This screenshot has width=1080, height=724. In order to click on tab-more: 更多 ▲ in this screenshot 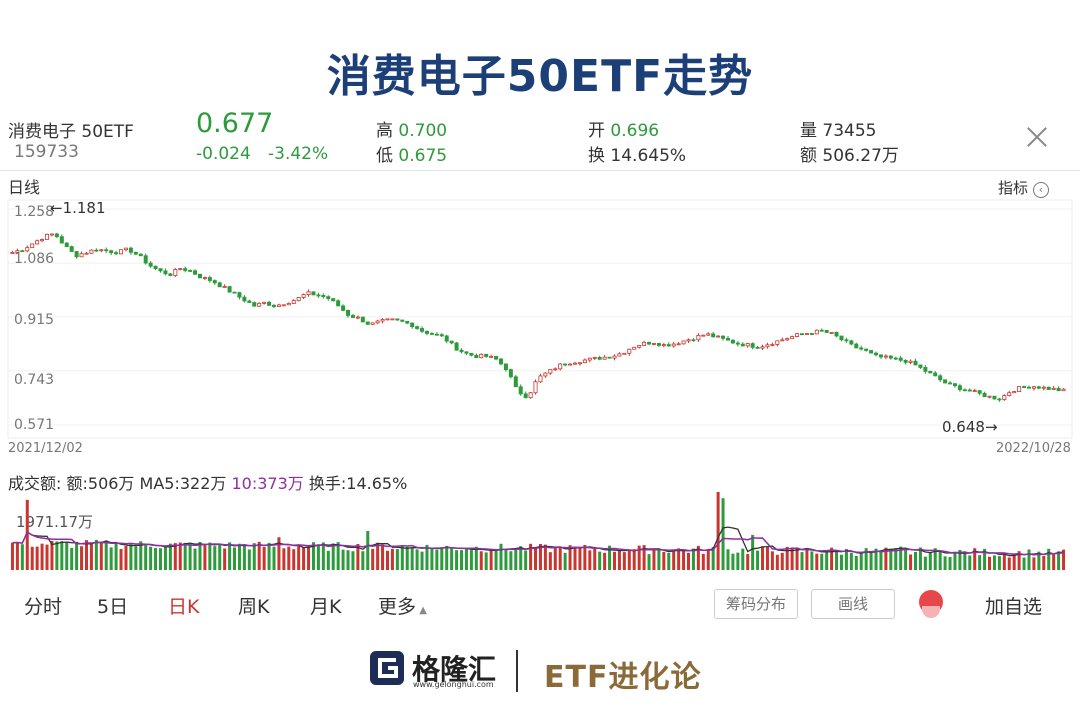, I will do `click(402, 605)`.